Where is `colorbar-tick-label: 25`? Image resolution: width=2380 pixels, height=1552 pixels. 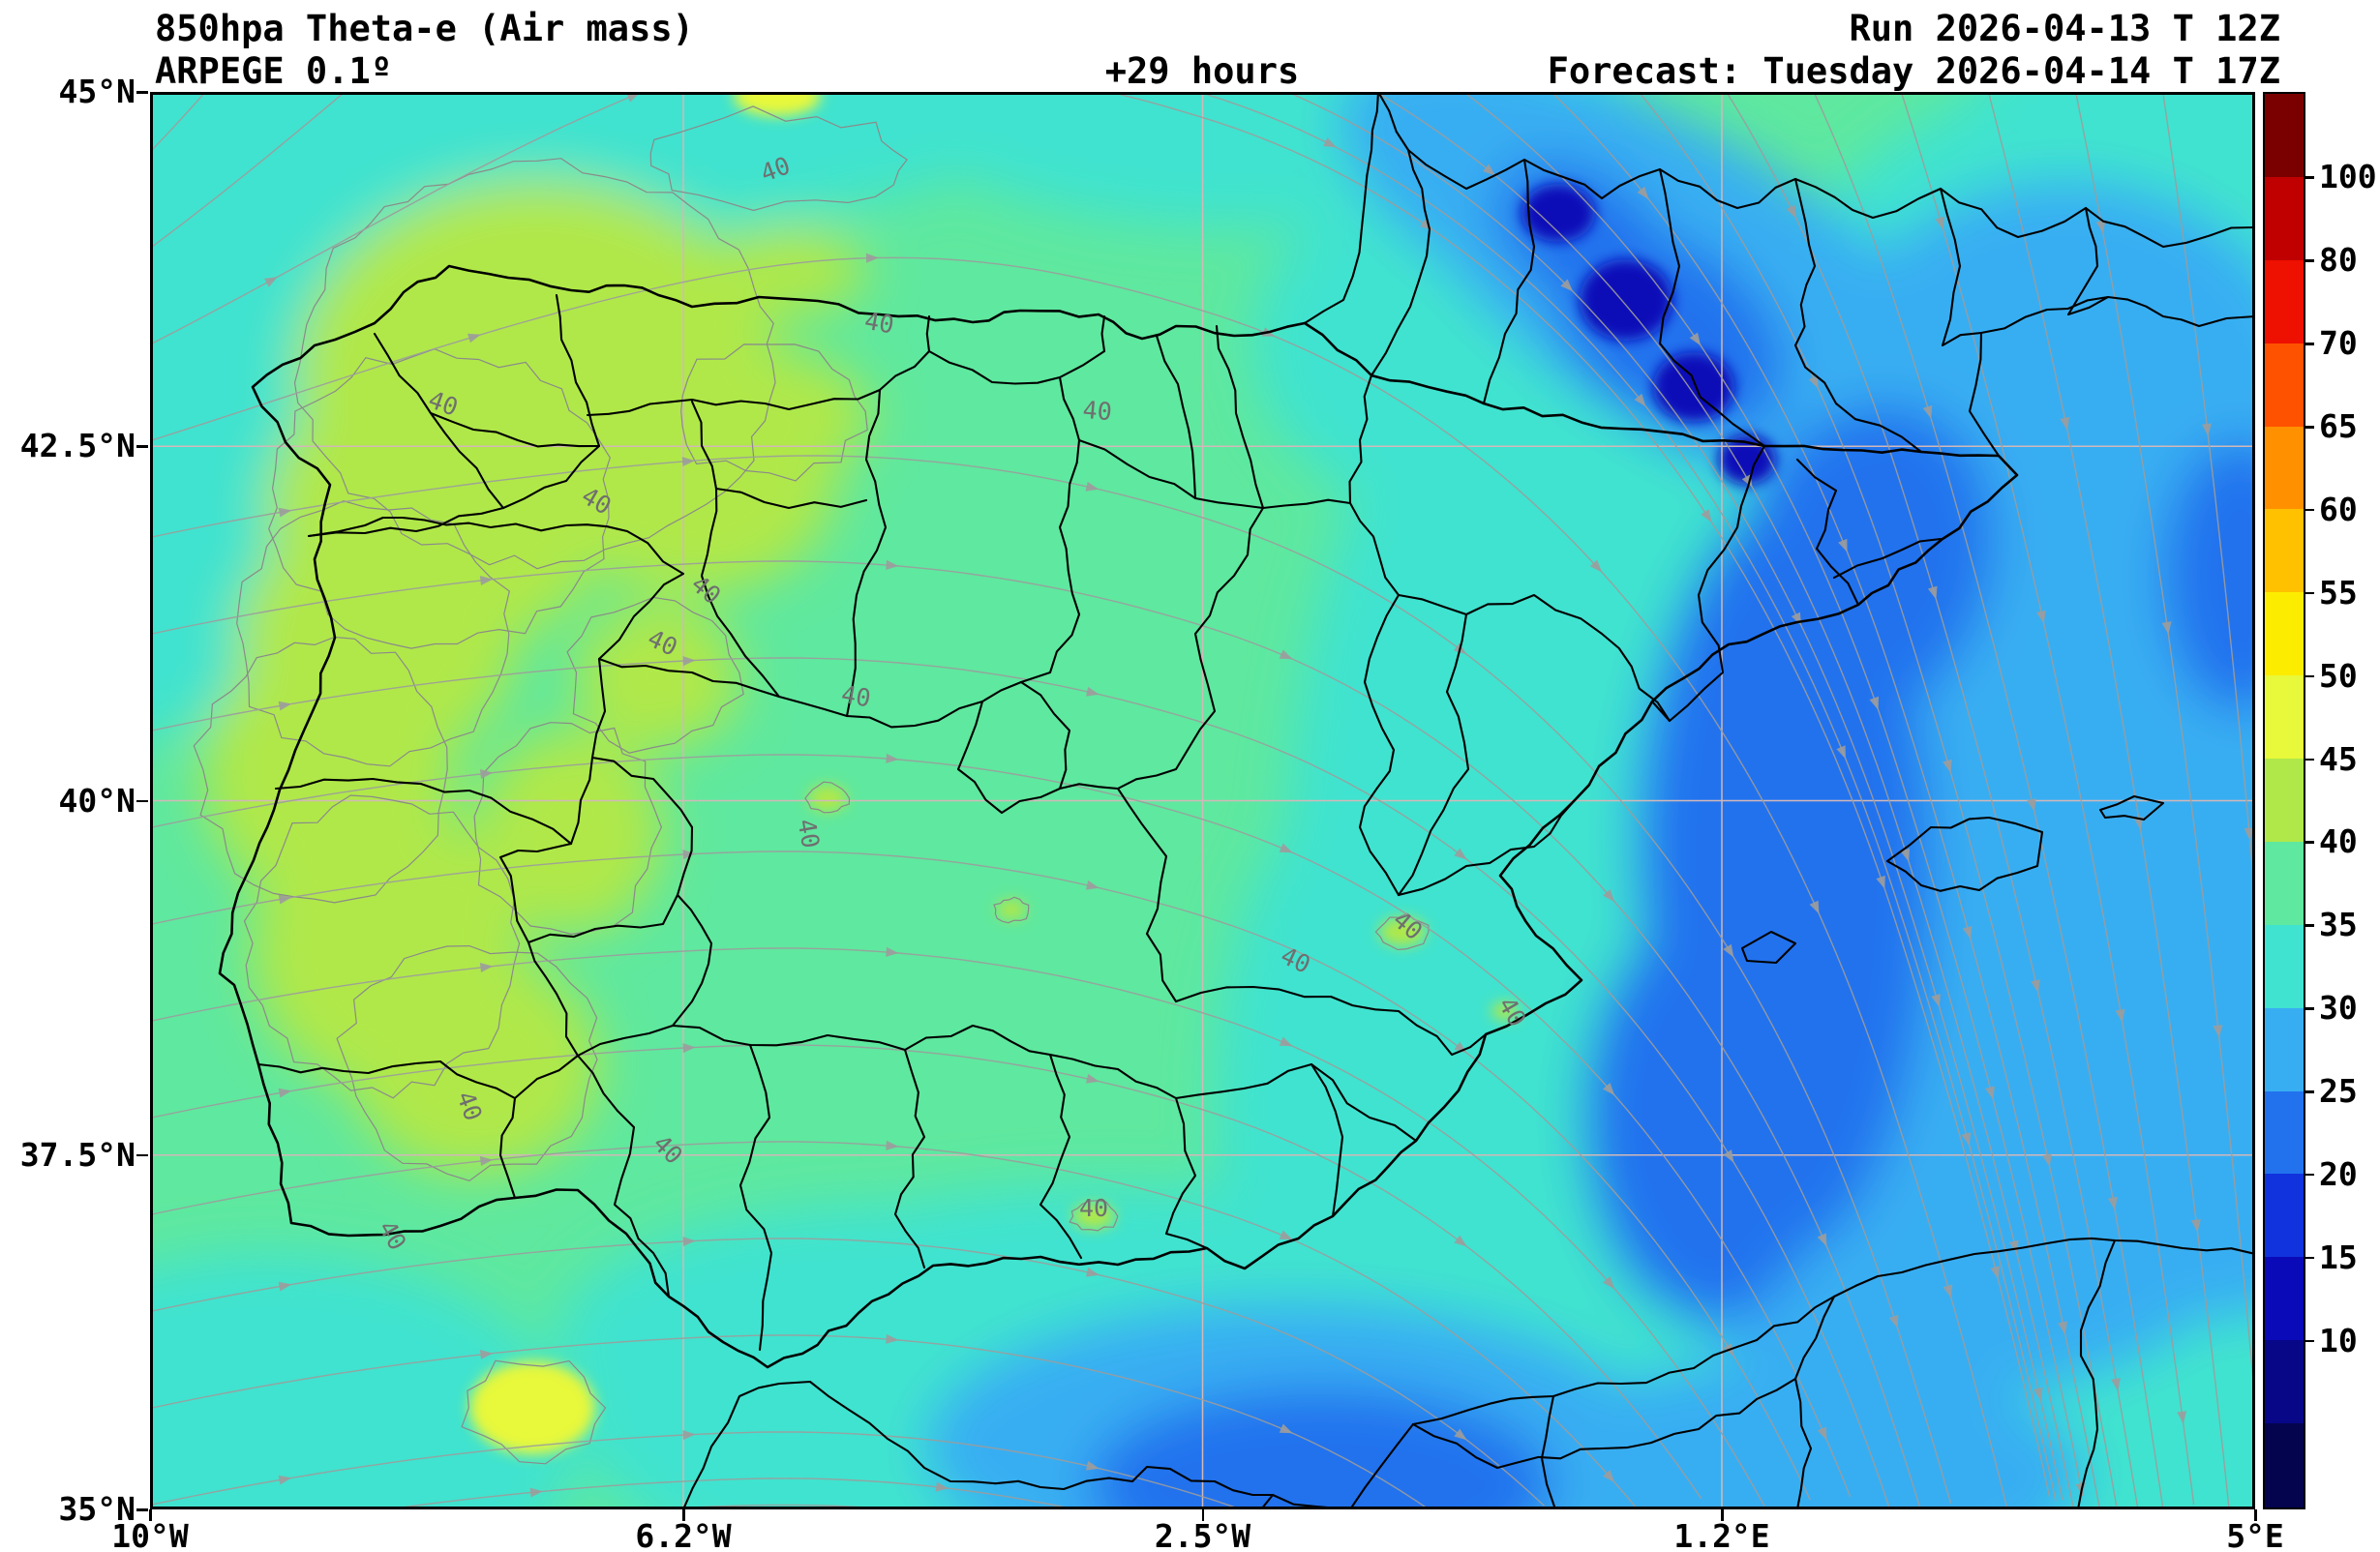
colorbar-tick-label: 25 is located at coordinates (2338, 1092).